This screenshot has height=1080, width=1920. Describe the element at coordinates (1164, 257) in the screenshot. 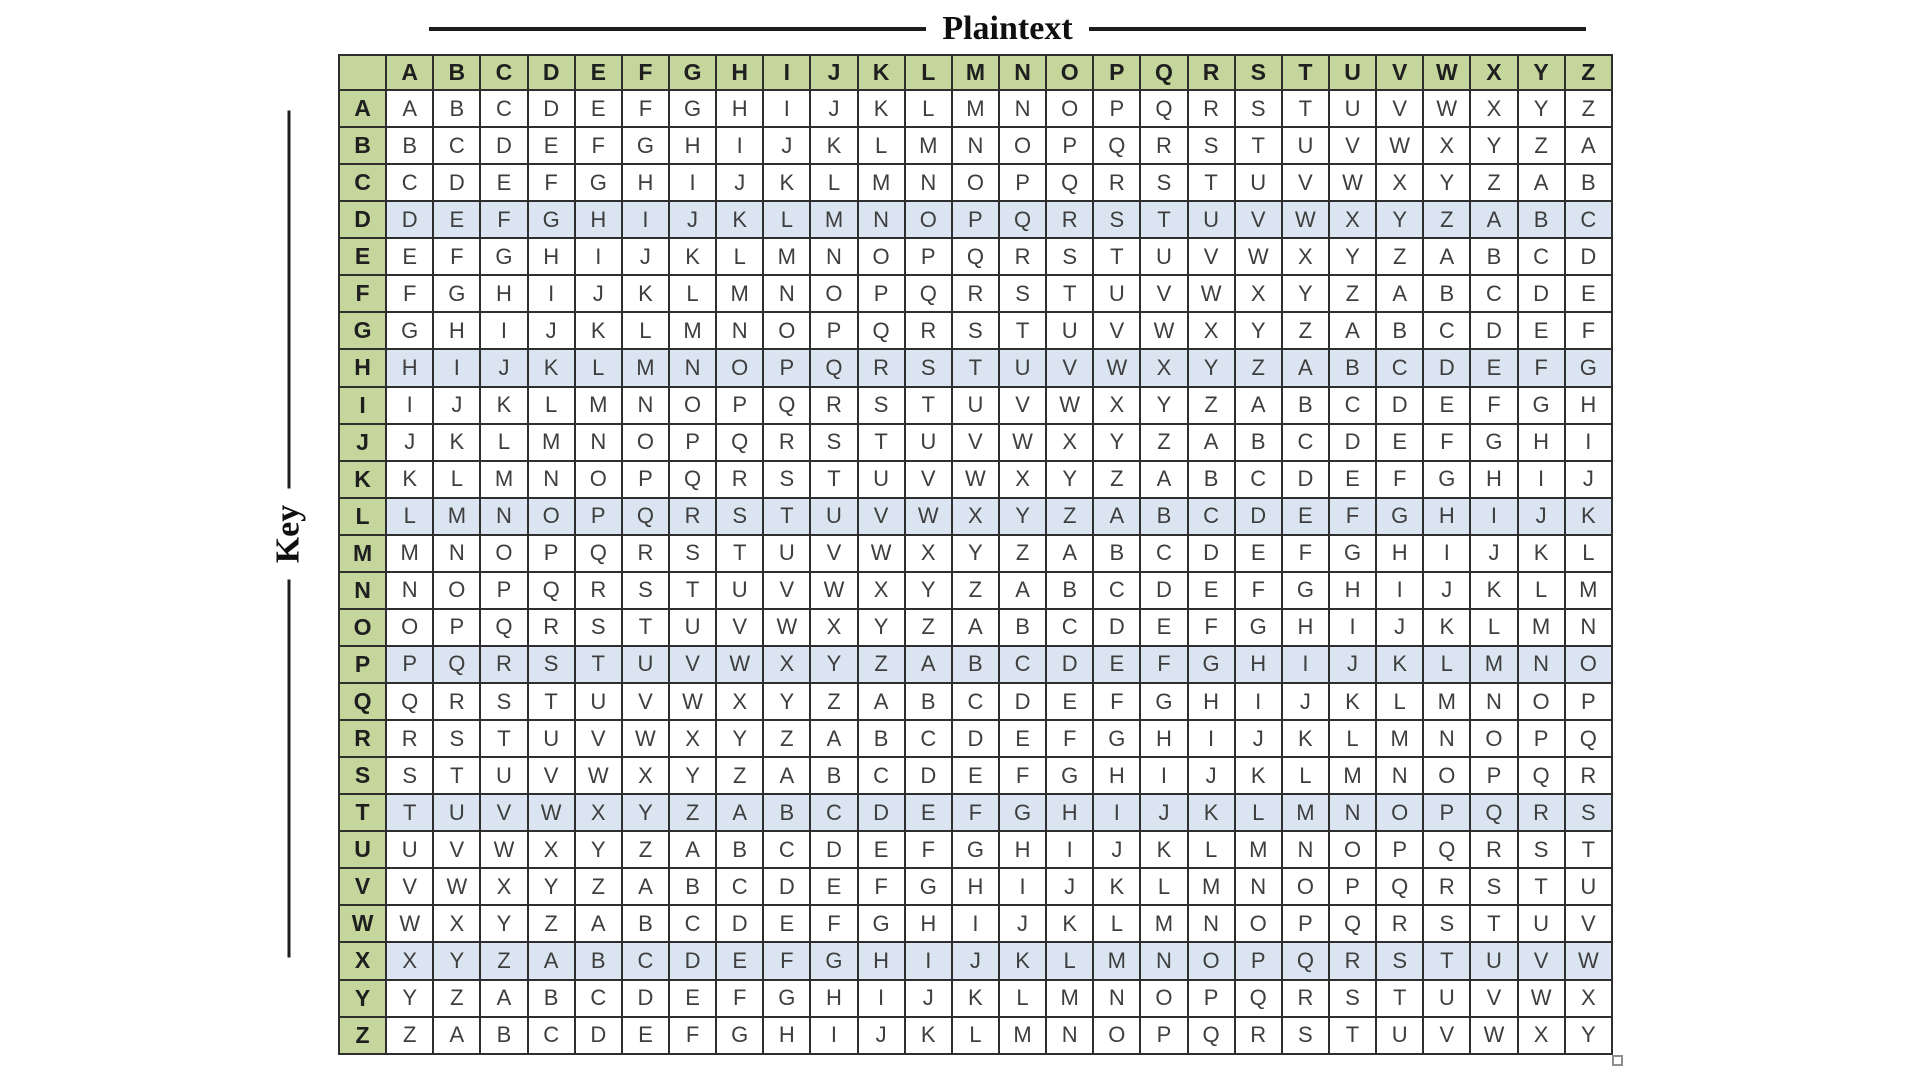

I see `table-cell: U` at that location.